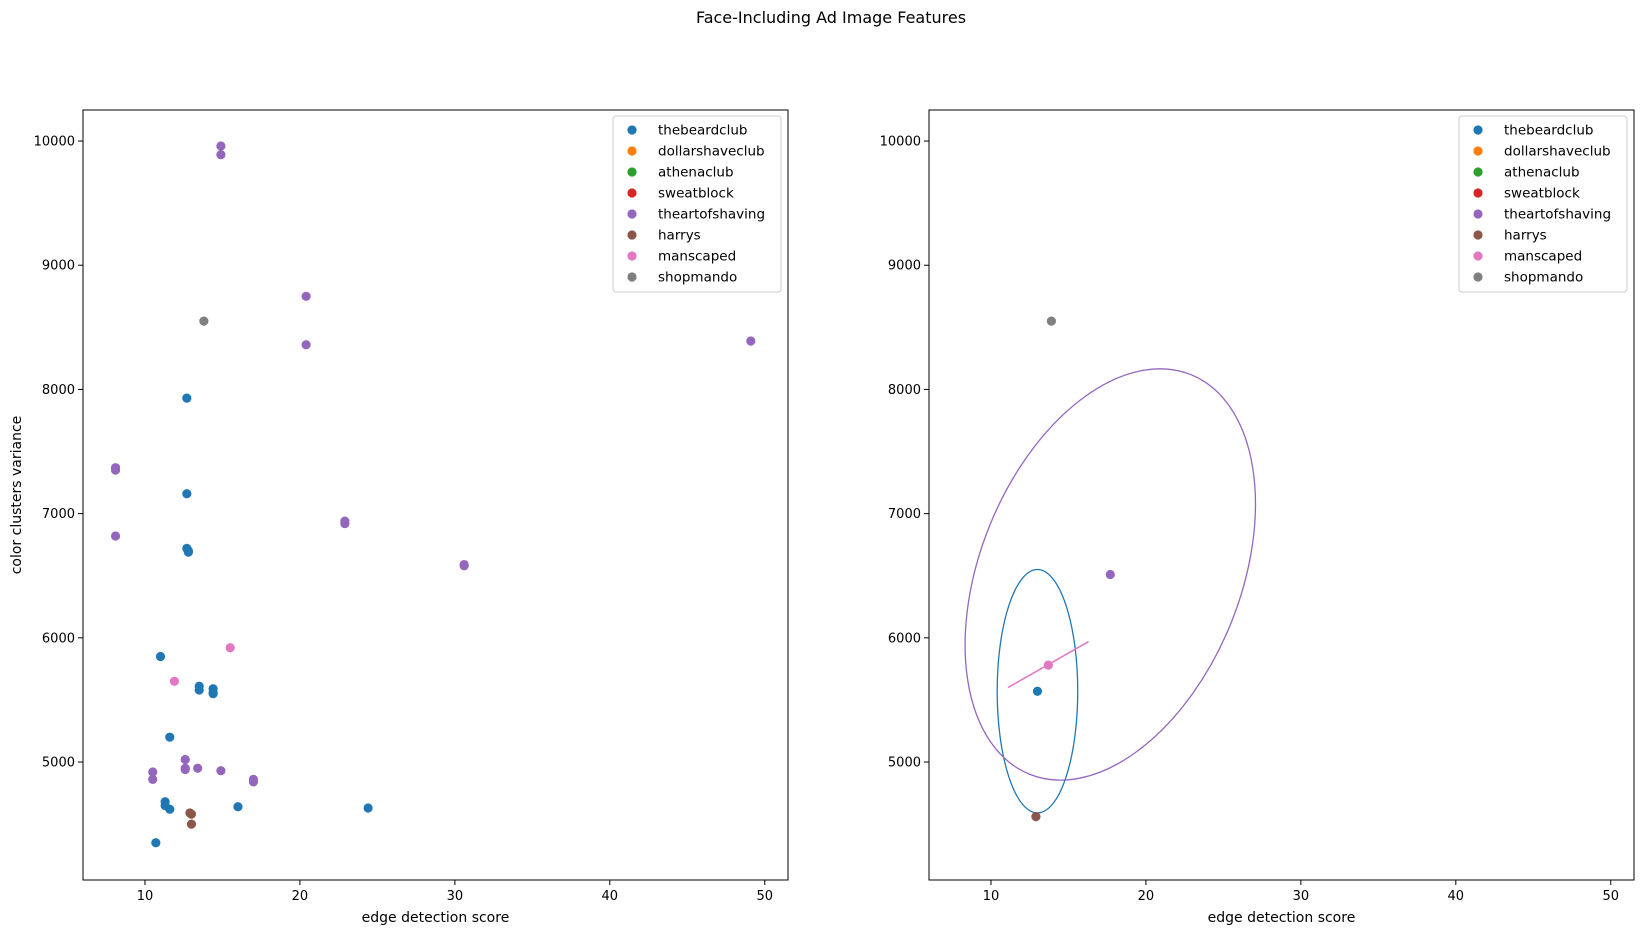  I want to click on ellipse-theartofshaving, so click(1110, 574).